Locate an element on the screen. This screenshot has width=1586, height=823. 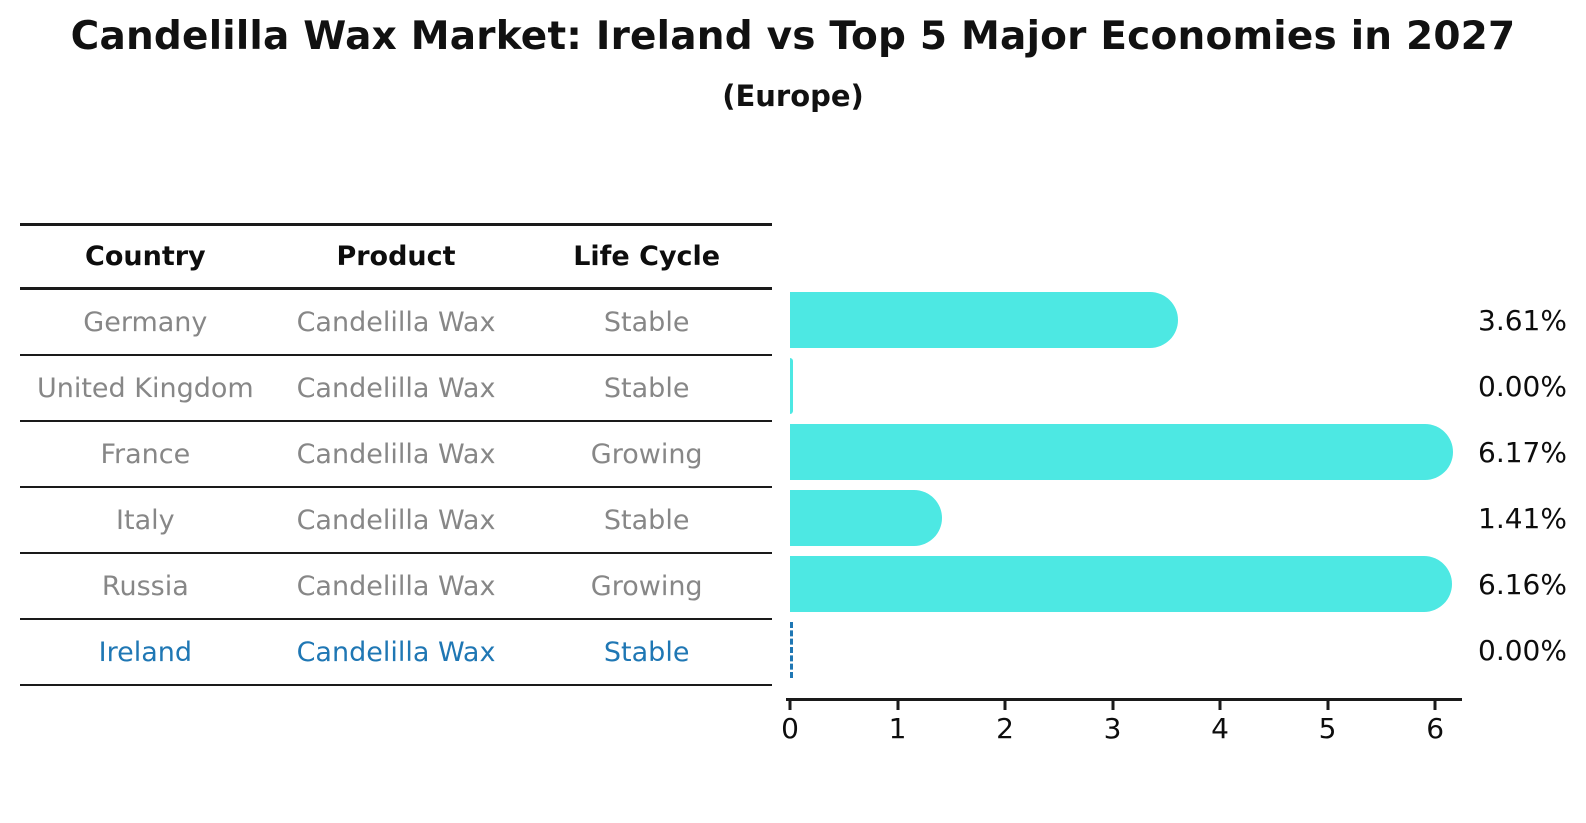
x-axis-tick-label: 5 is located at coordinates (1327, 728).